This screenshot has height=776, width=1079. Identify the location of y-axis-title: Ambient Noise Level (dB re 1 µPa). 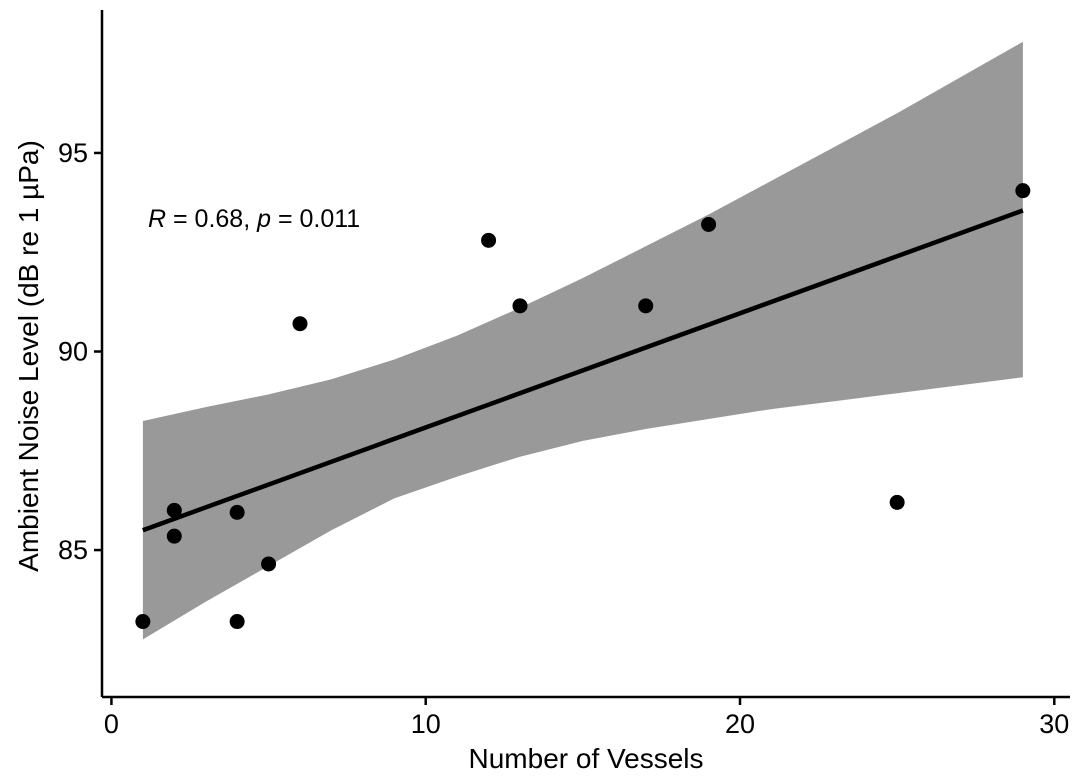
(28, 356).